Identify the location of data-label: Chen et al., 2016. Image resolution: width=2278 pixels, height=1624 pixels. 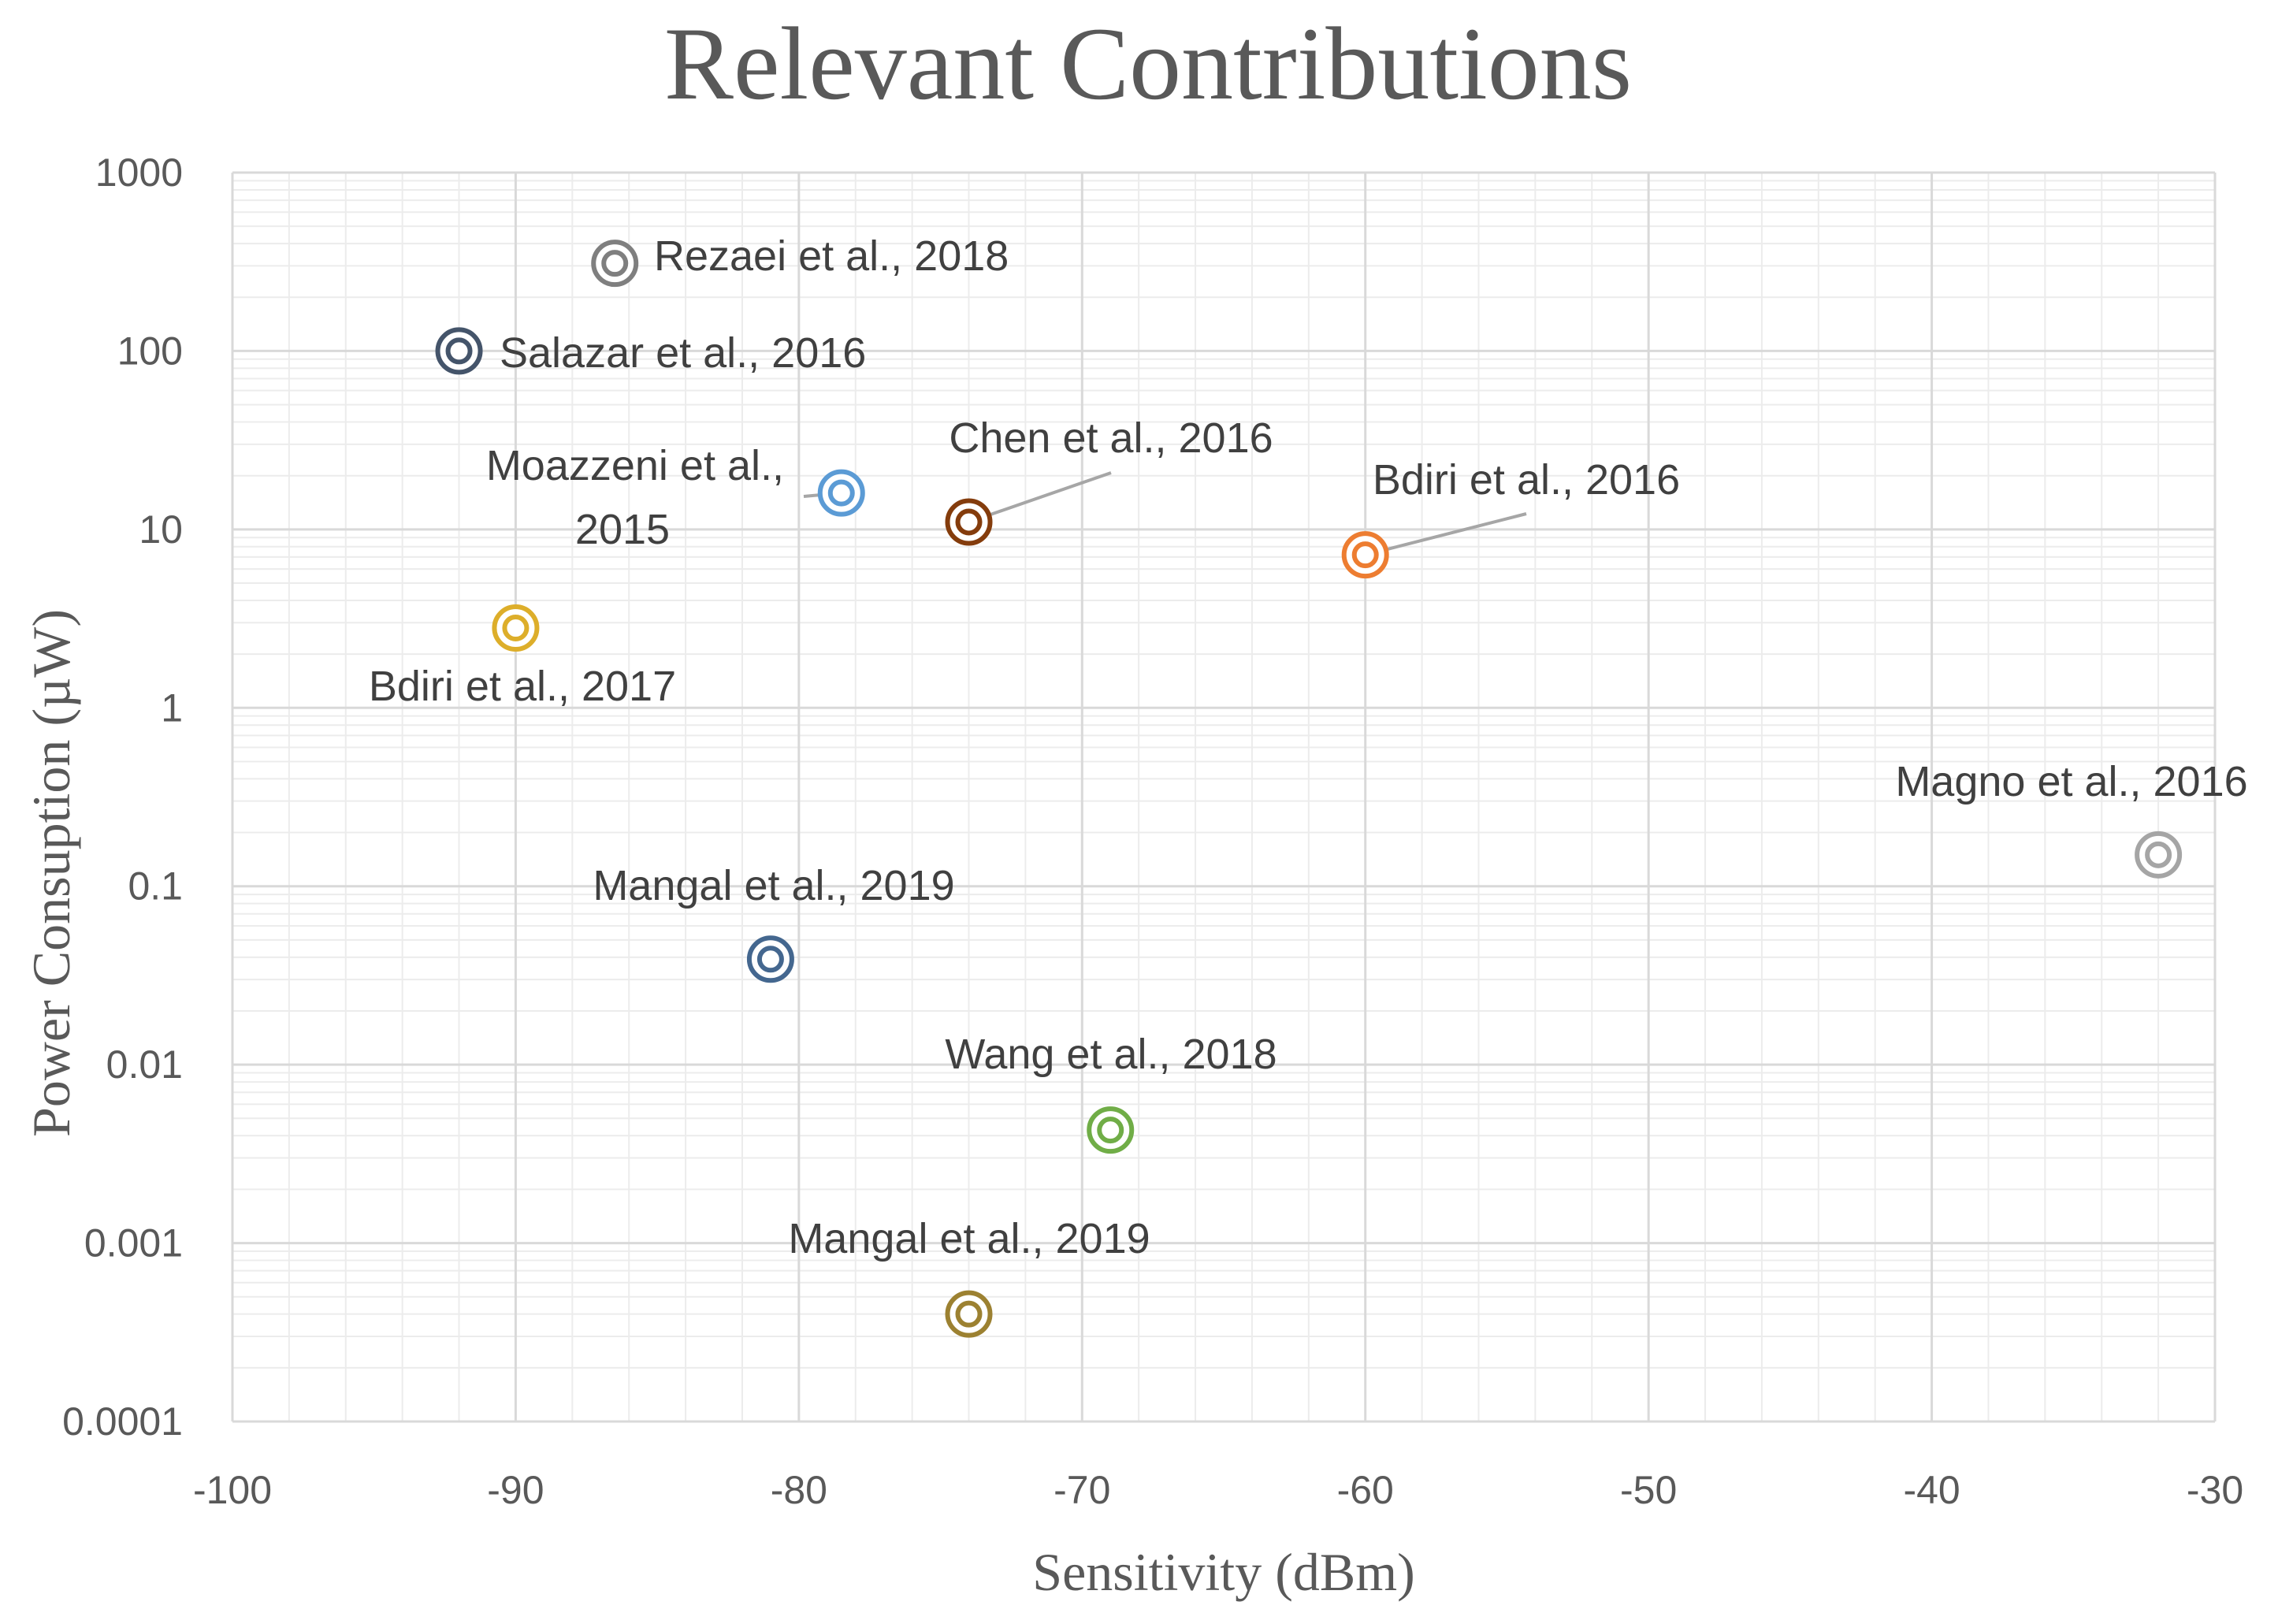
(1111, 438).